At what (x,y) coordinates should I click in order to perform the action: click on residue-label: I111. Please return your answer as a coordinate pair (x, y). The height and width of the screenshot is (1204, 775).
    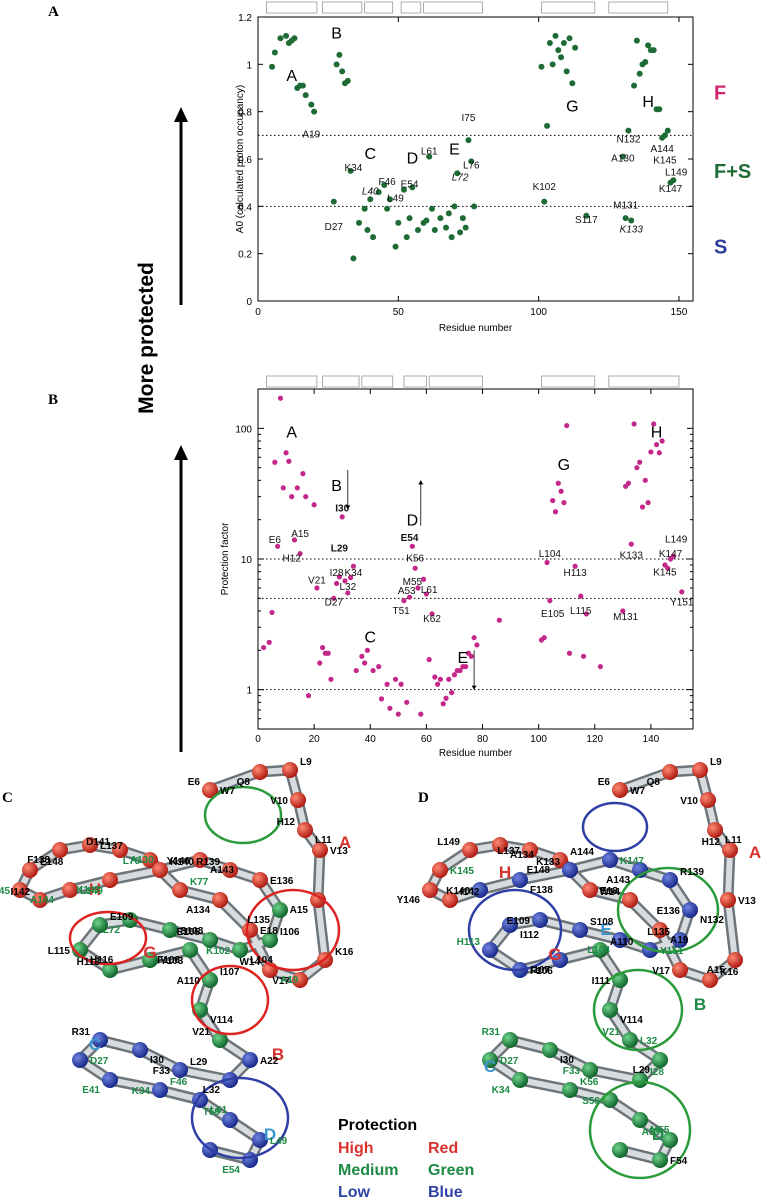
    Looking at the image, I should click on (601, 981).